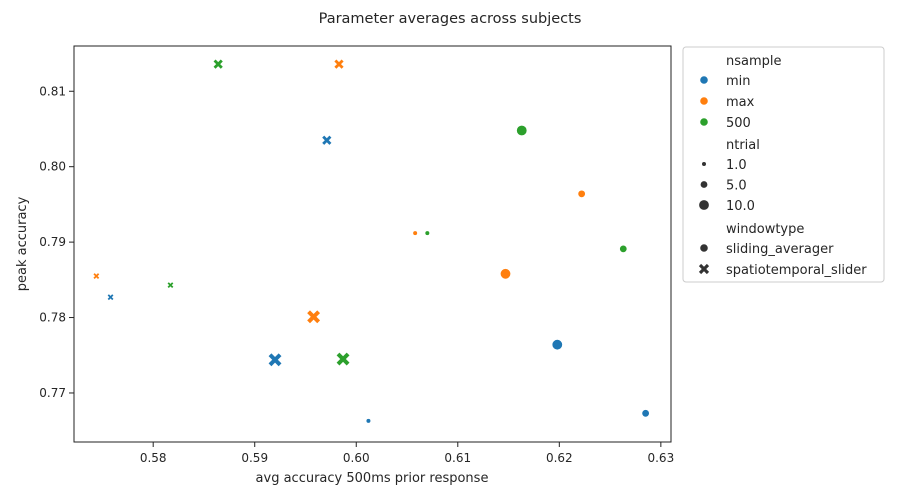 This screenshot has height=500, width=900. What do you see at coordinates (704, 248) in the screenshot?
I see `legend-style-marker-circle` at bounding box center [704, 248].